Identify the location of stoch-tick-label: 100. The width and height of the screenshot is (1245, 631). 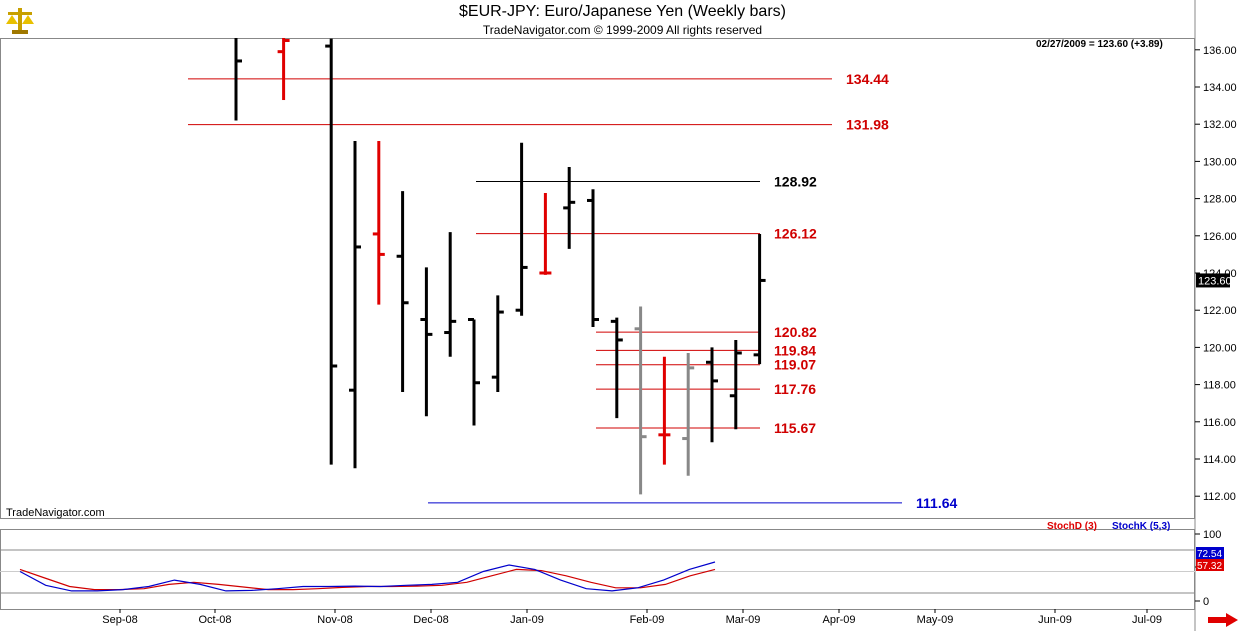
(1212, 535).